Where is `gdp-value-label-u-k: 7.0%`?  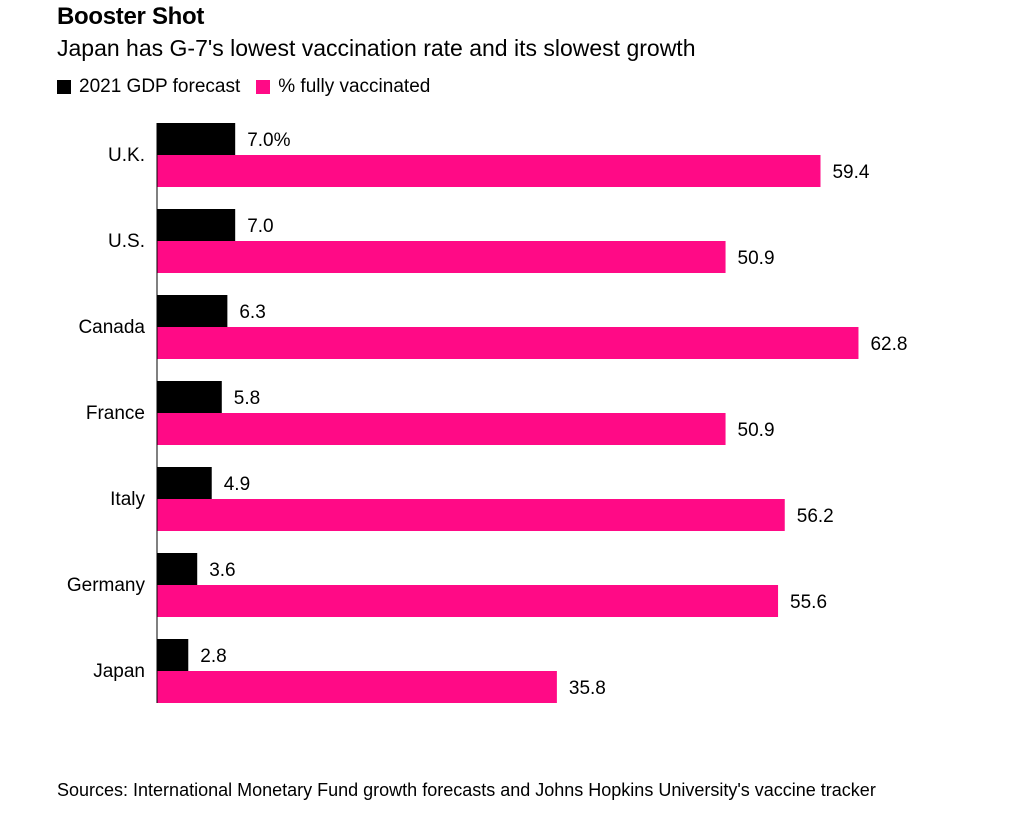
gdp-value-label-u-k: 7.0% is located at coordinates (268, 140).